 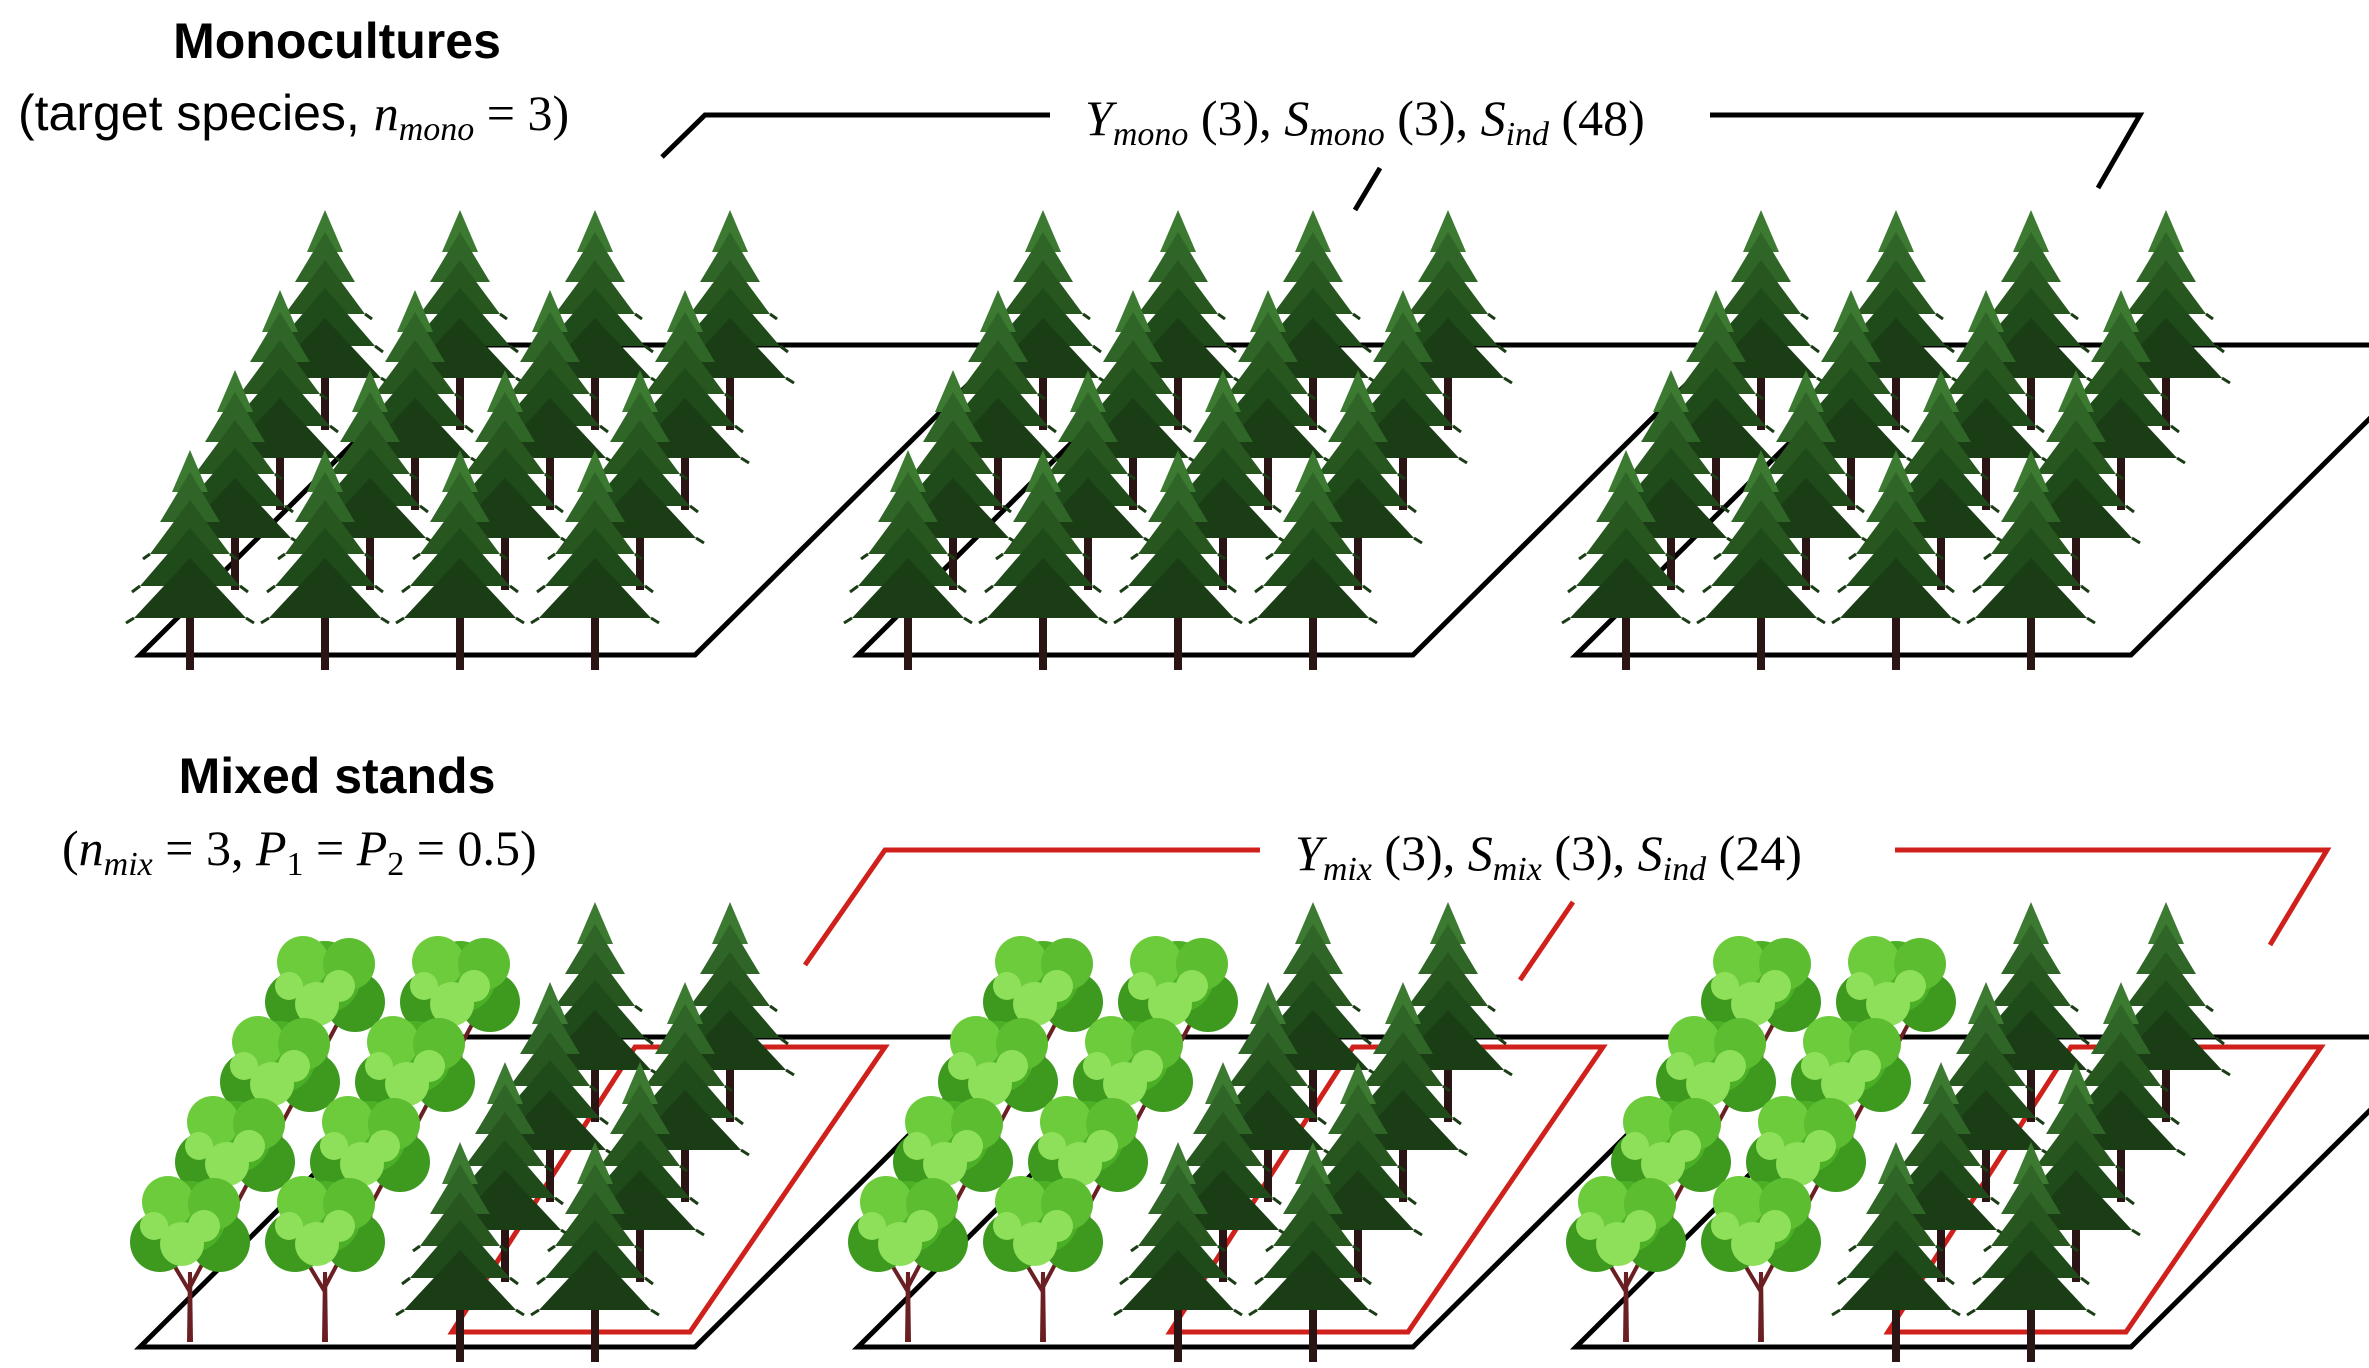 I want to click on mixed-bracket-center-tick, so click(x=1546, y=941).